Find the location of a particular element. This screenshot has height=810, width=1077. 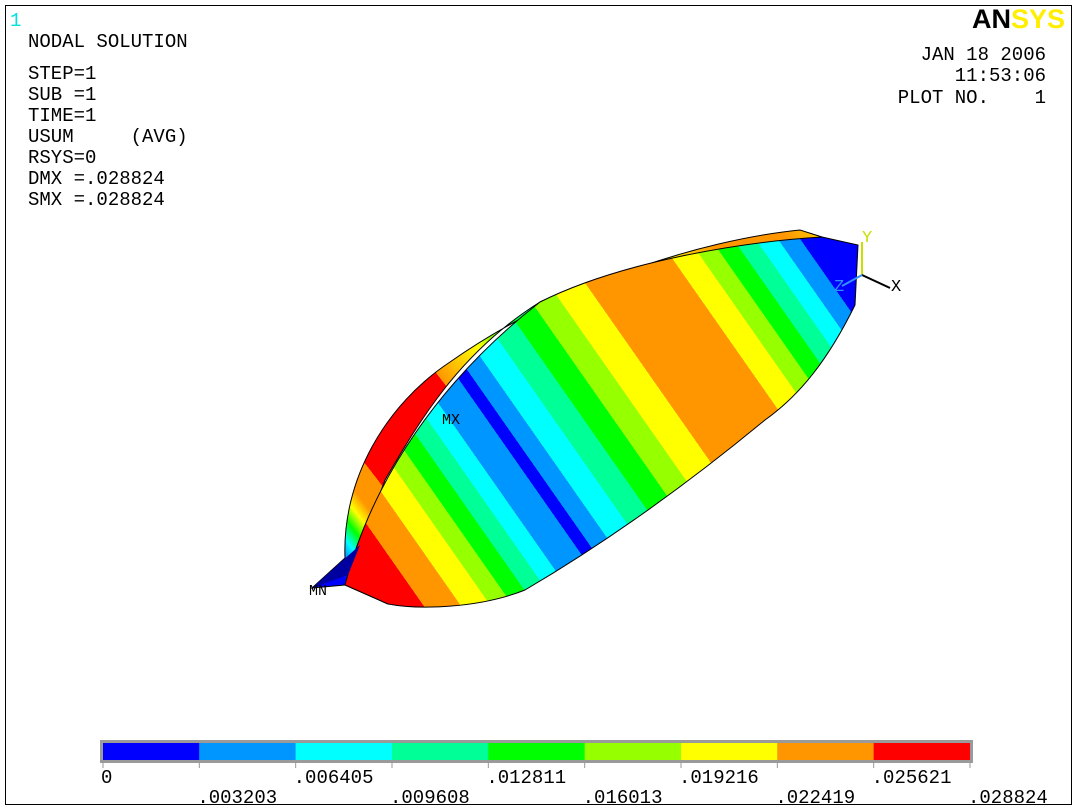

triad-x: X is located at coordinates (896, 287).